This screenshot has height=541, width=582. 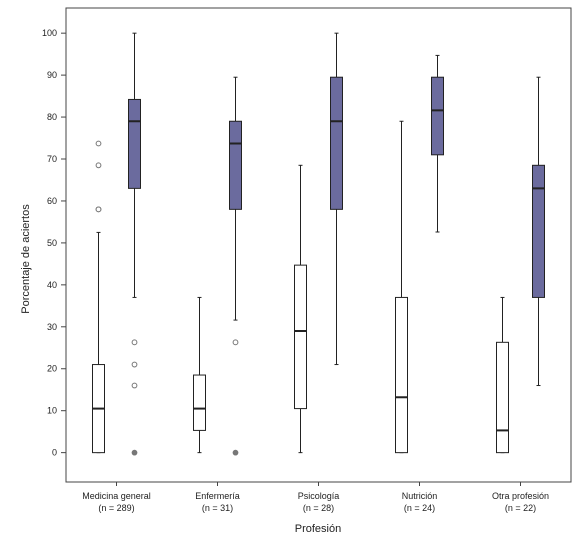 What do you see at coordinates (52, 369) in the screenshot?
I see `y-tick-label: 20` at bounding box center [52, 369].